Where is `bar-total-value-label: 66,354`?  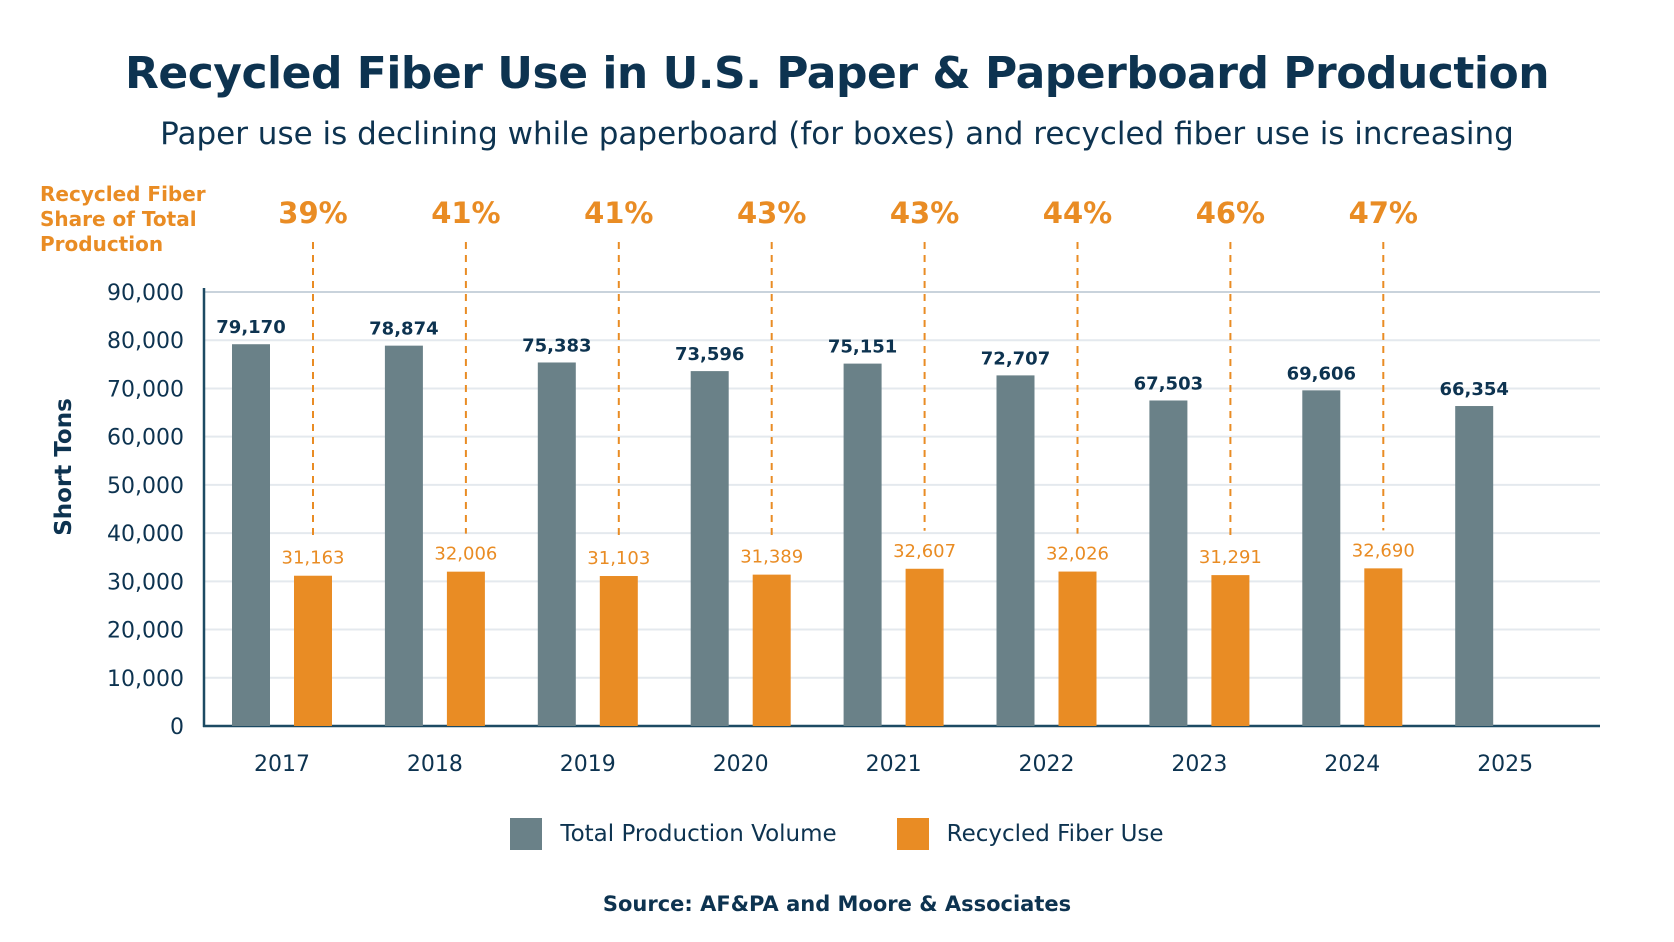 bar-total-value-label: 66,354 is located at coordinates (1473, 389).